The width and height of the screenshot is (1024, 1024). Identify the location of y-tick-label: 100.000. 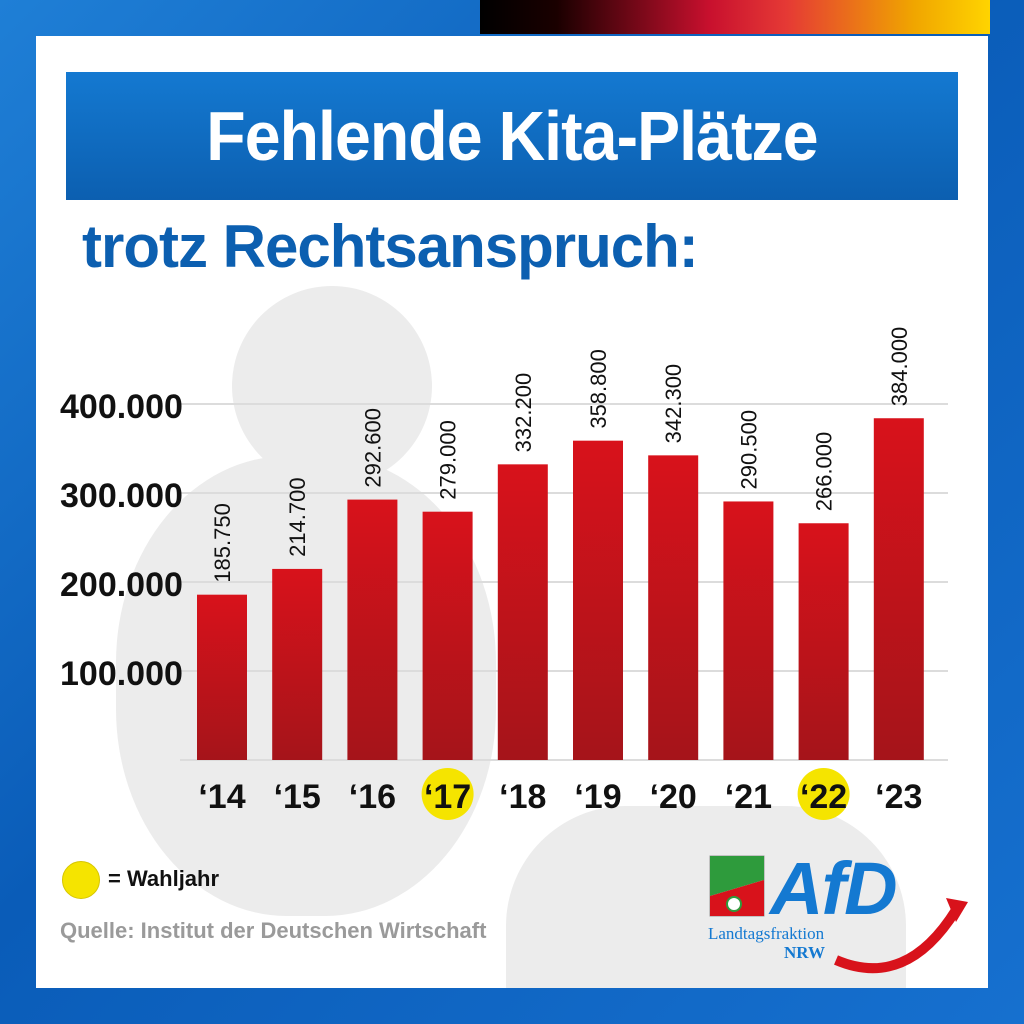
(121, 674).